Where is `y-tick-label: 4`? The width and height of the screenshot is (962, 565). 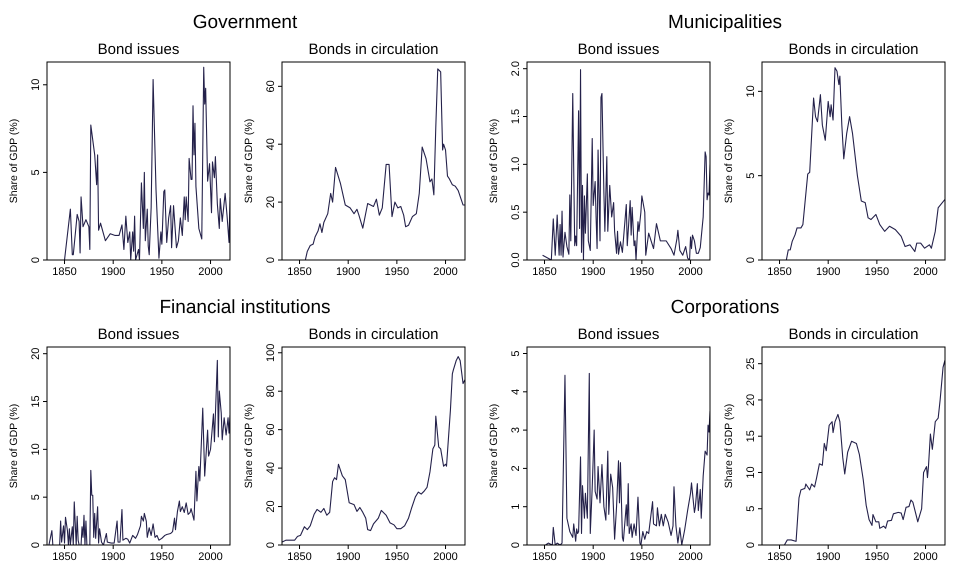
y-tick-label: 4 is located at coordinates (516, 391).